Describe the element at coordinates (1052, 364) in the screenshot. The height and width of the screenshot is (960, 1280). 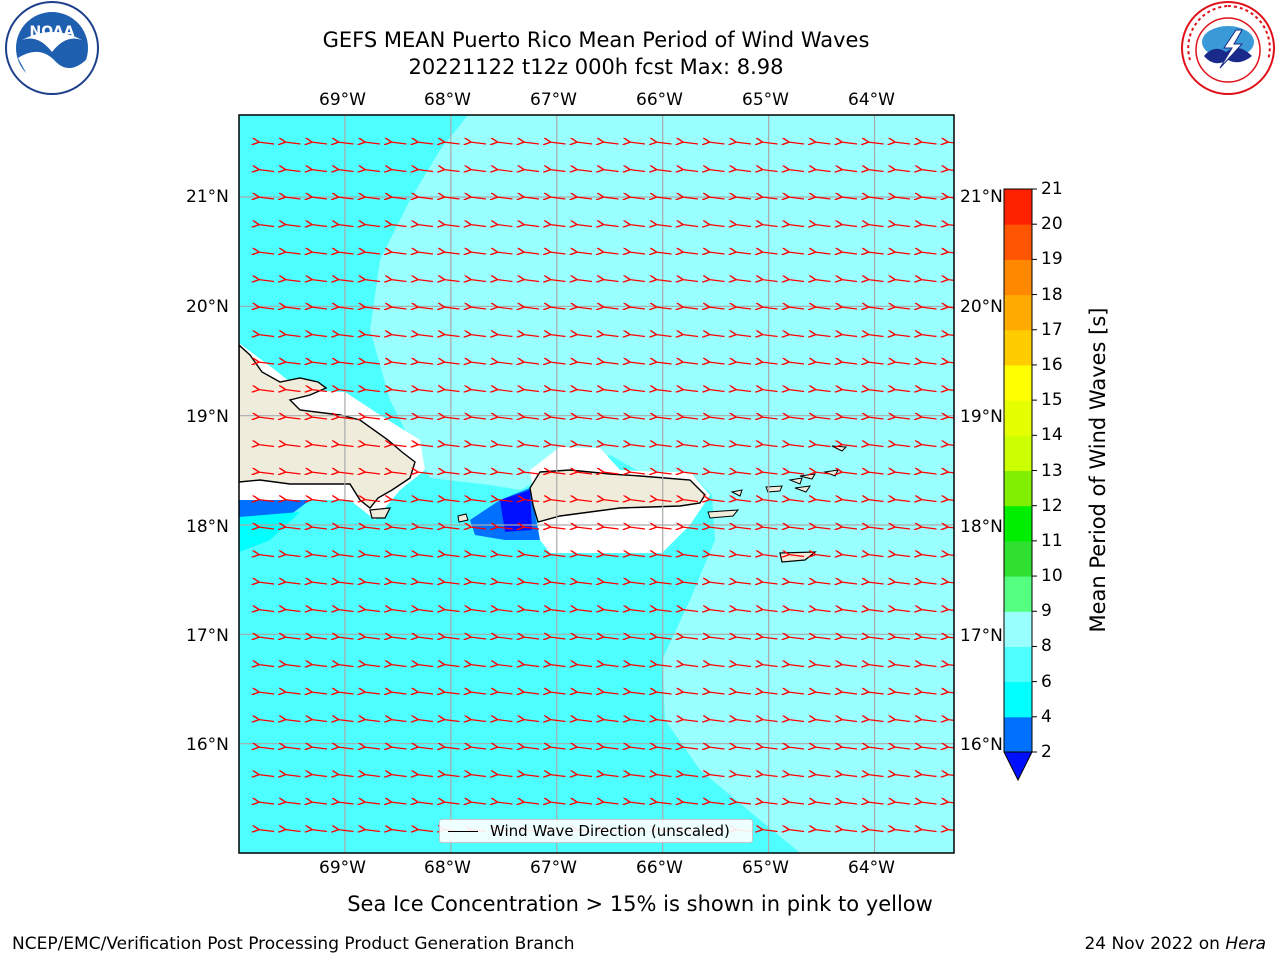
I see `colorbar-tick-label: 16` at that location.